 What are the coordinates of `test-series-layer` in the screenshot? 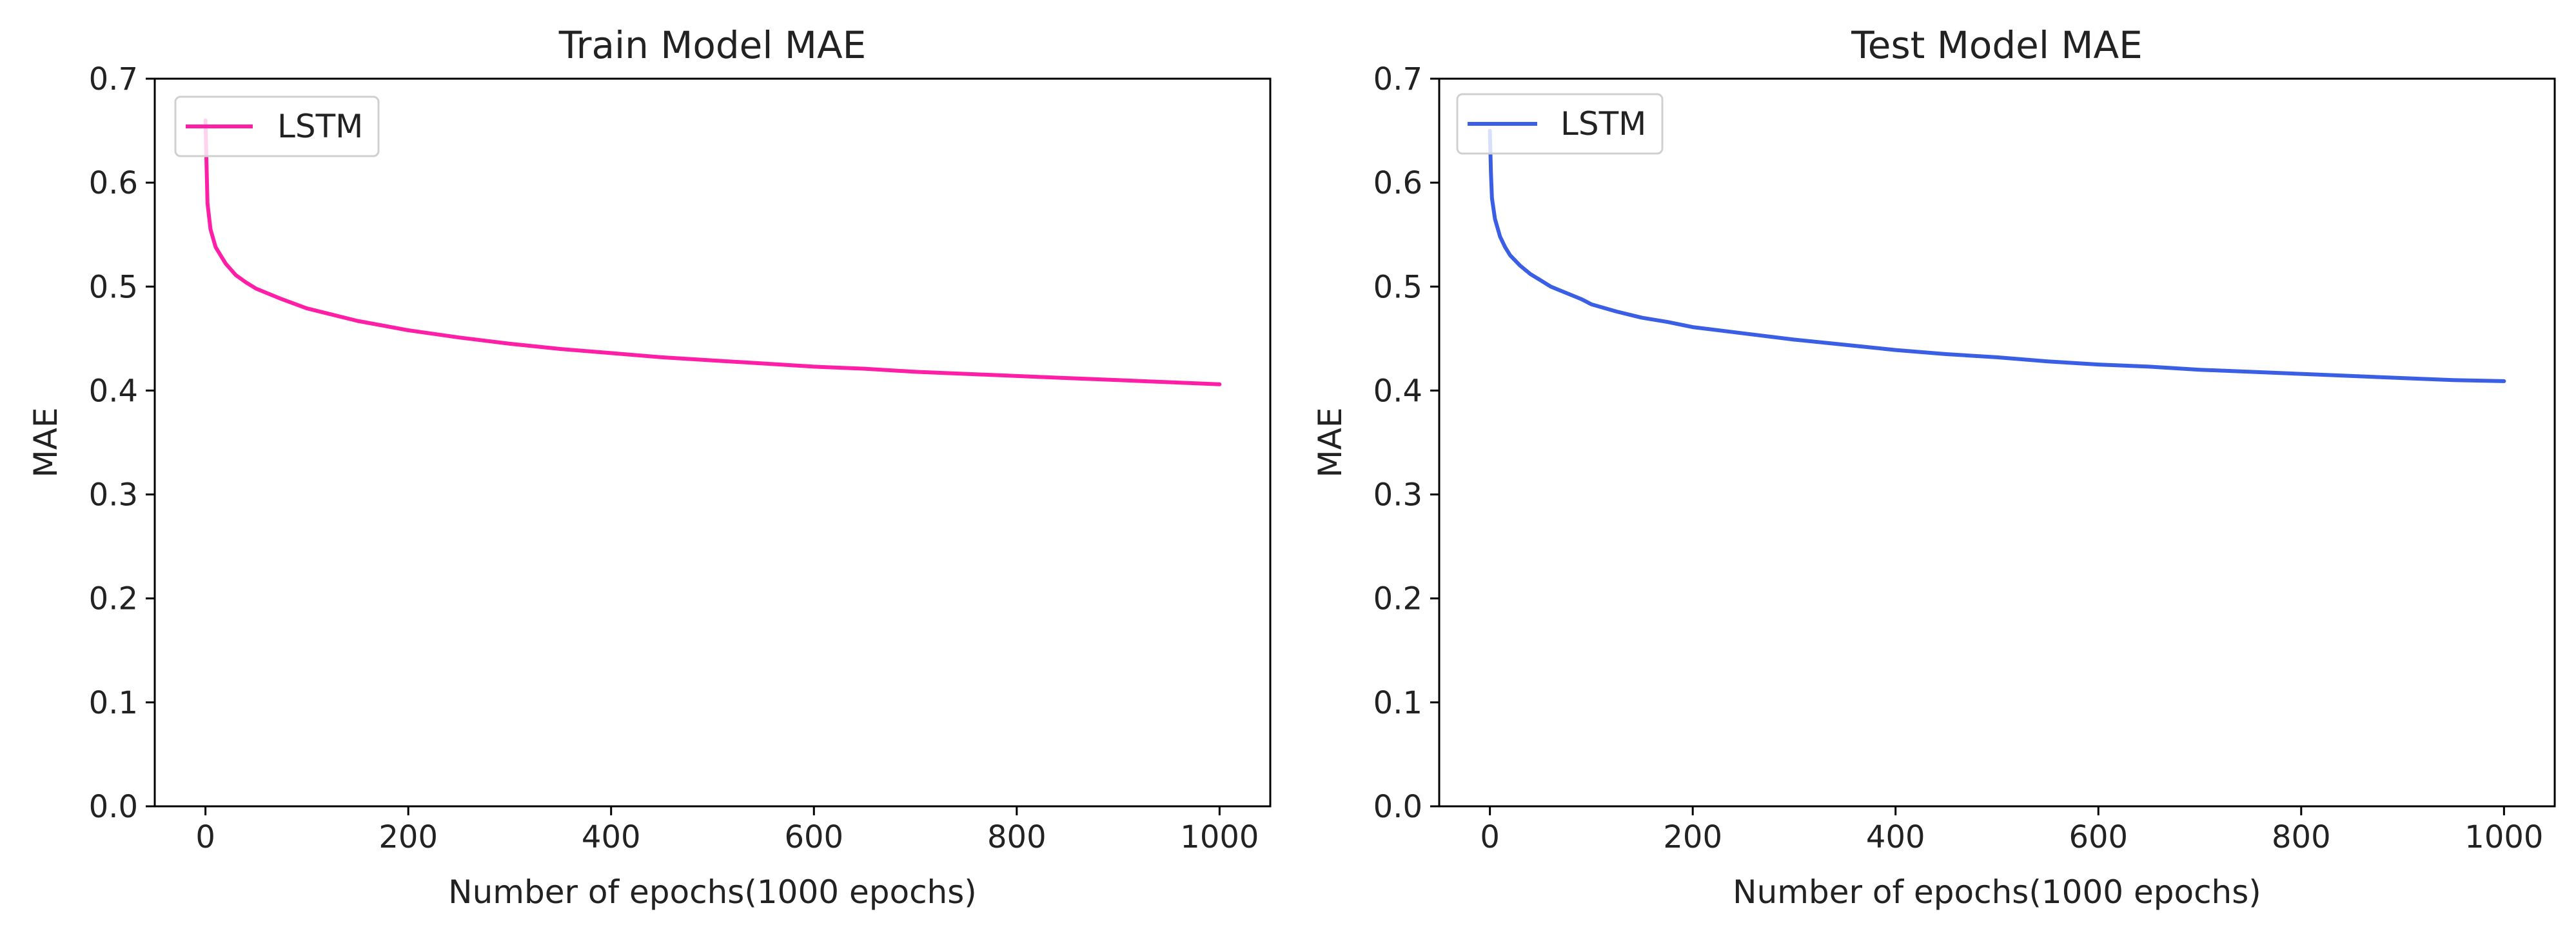 It's located at (1997, 256).